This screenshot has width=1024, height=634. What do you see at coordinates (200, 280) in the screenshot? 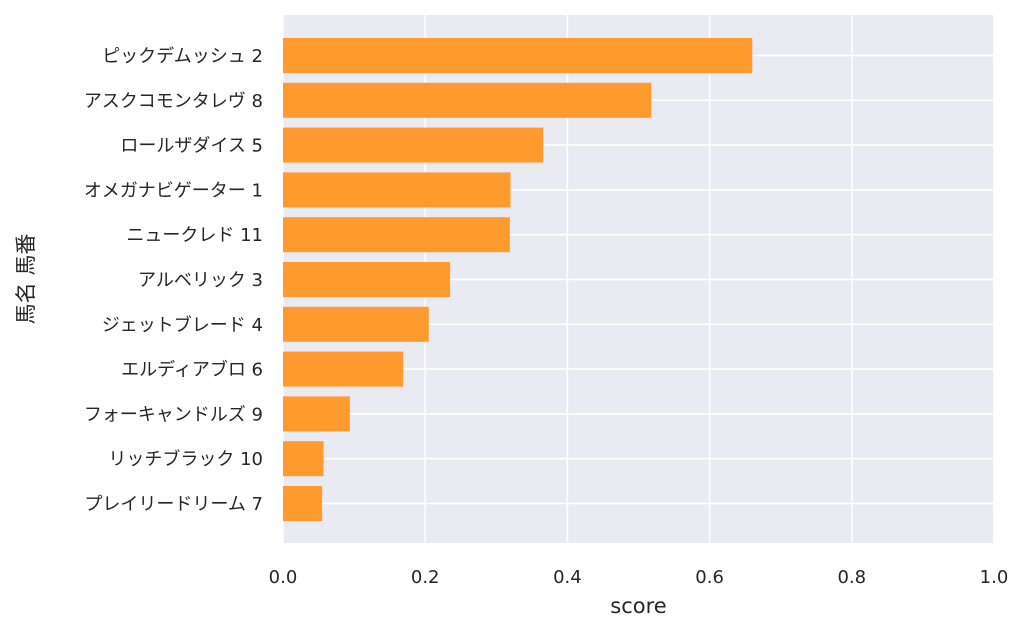
I see `y-tick-label: アルベリック 3` at bounding box center [200, 280].